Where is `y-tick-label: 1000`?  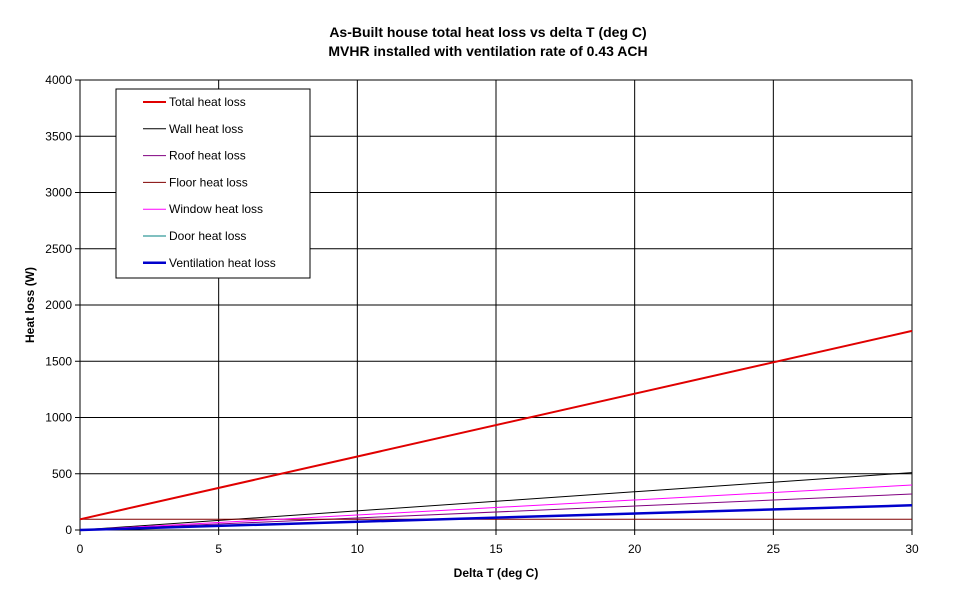
y-tick-label: 1000 is located at coordinates (58, 418).